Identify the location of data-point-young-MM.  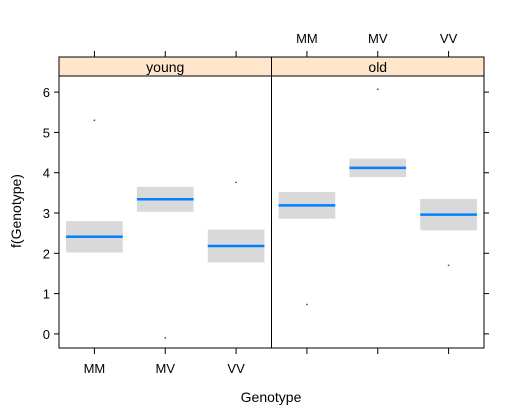
(94, 120).